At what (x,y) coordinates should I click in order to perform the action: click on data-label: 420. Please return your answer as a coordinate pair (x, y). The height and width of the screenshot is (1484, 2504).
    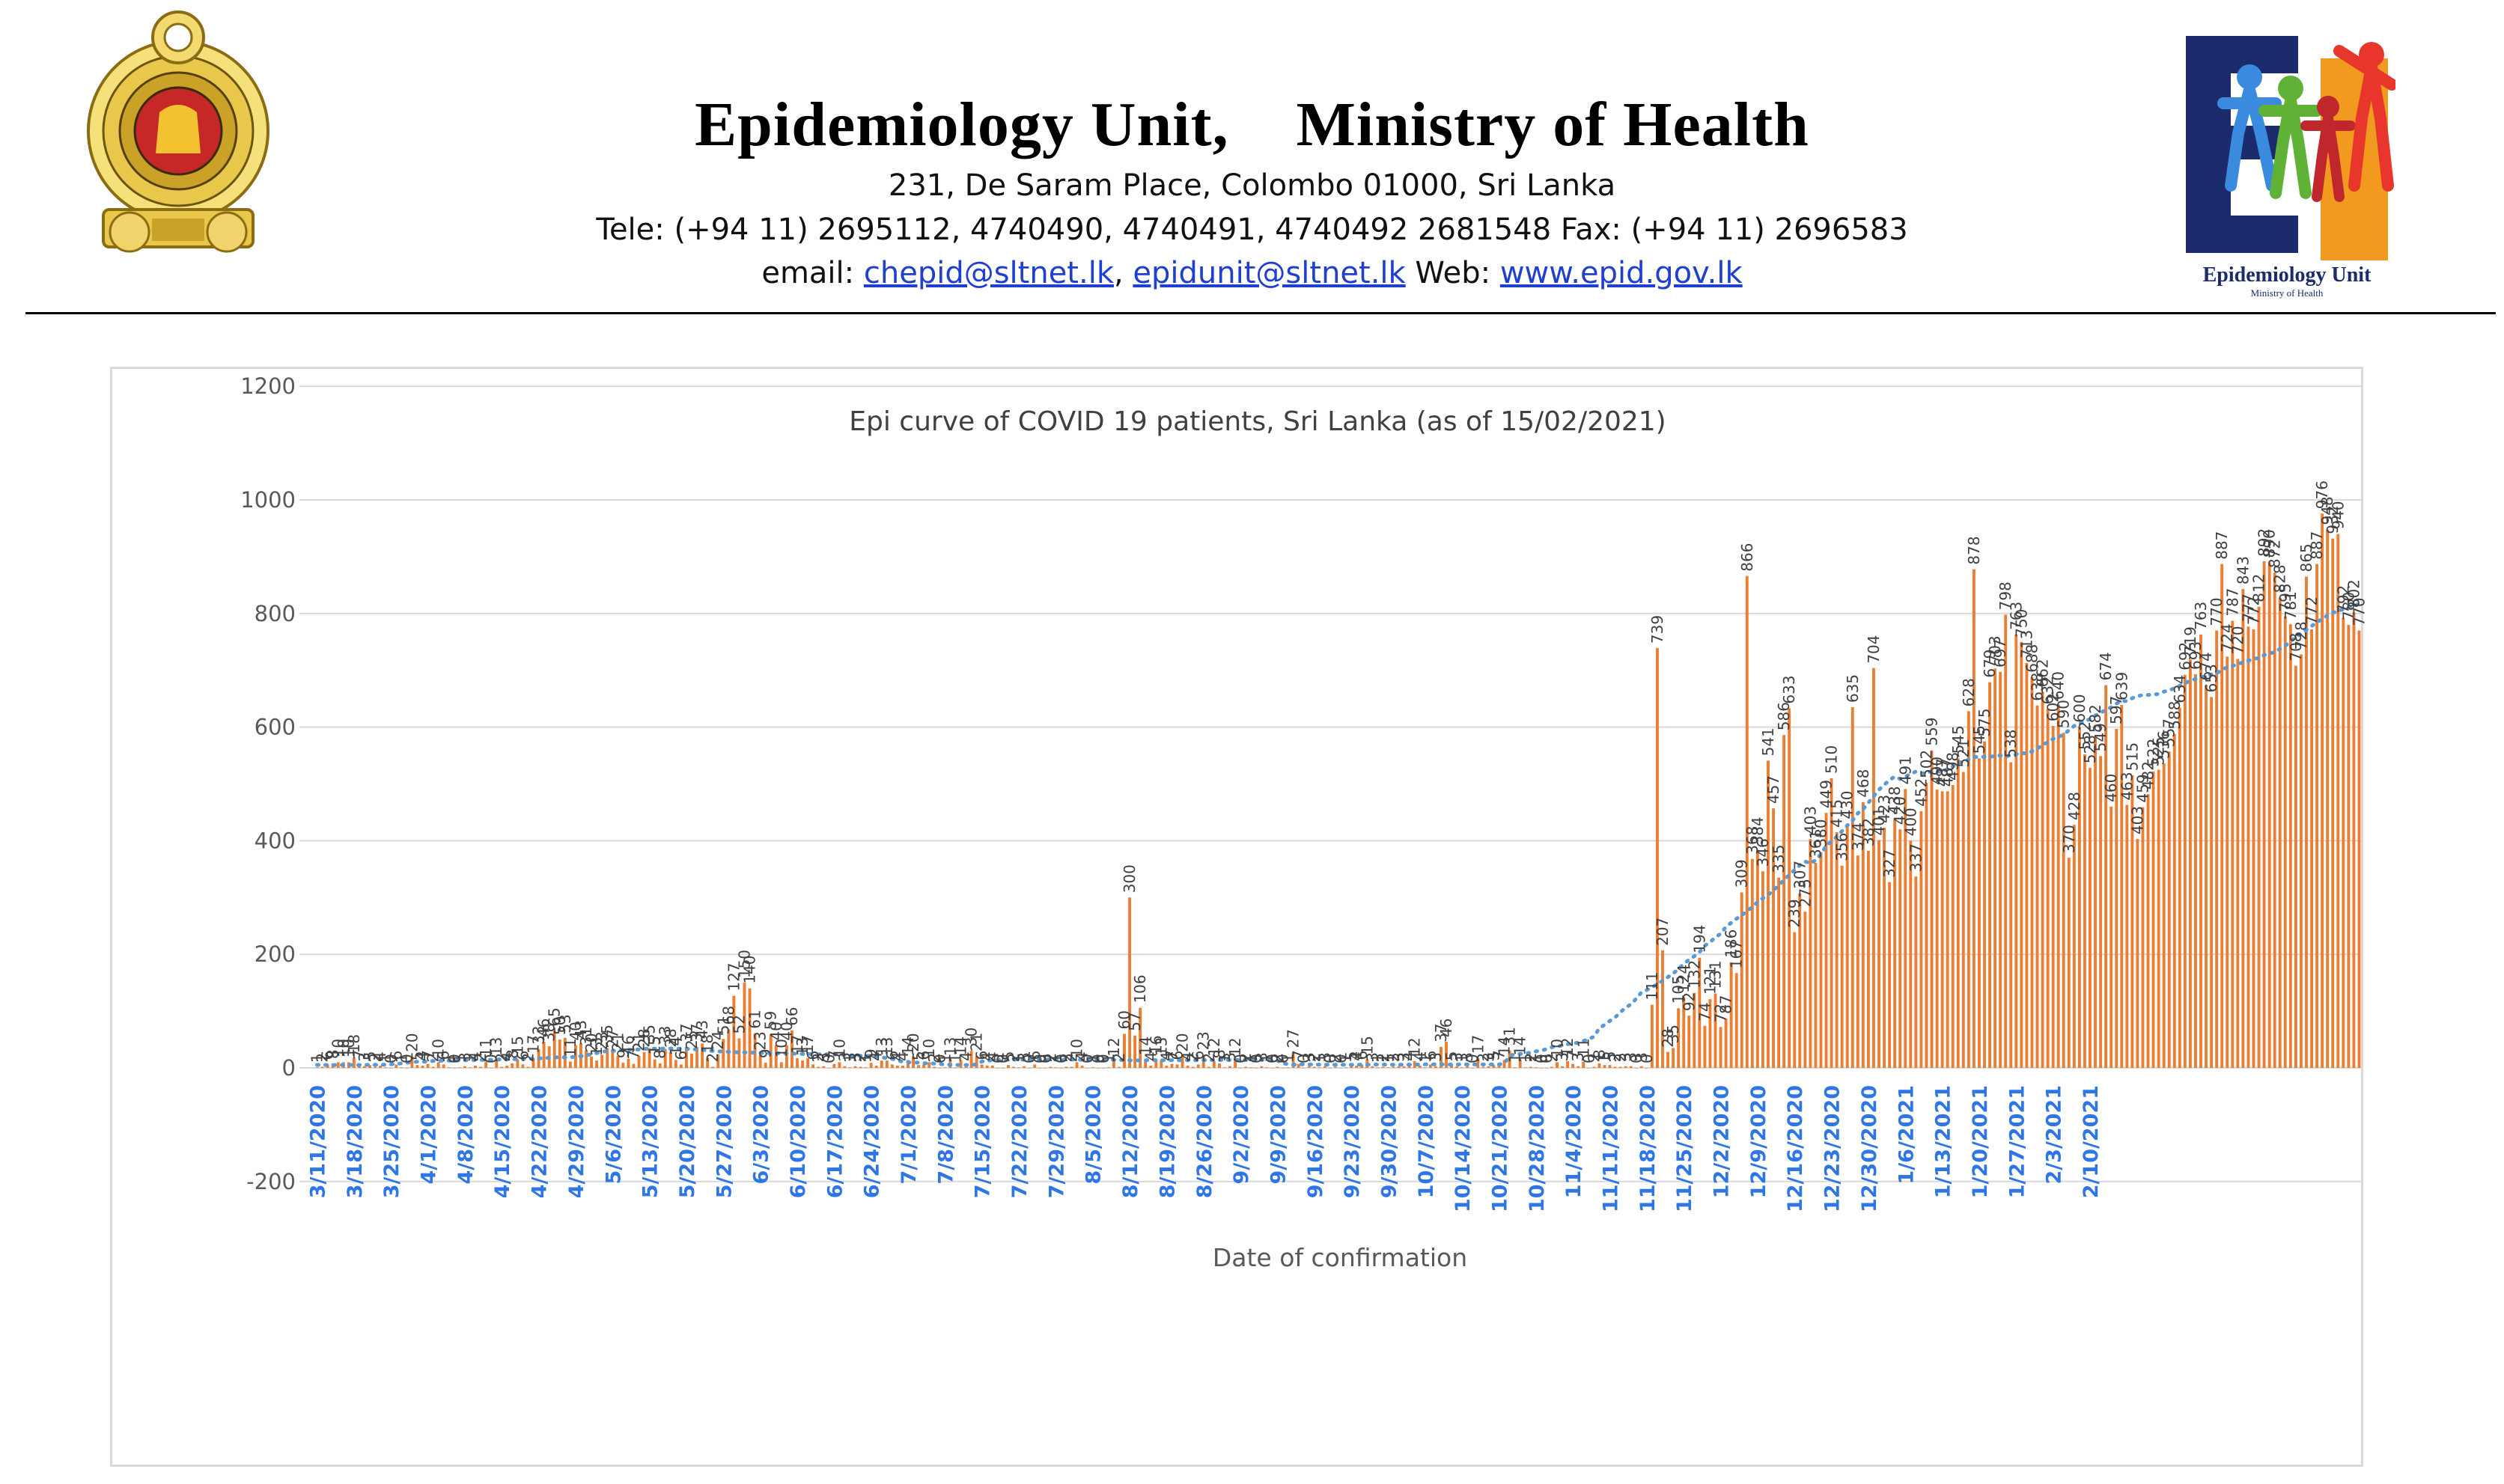
    Looking at the image, I should click on (1900, 810).